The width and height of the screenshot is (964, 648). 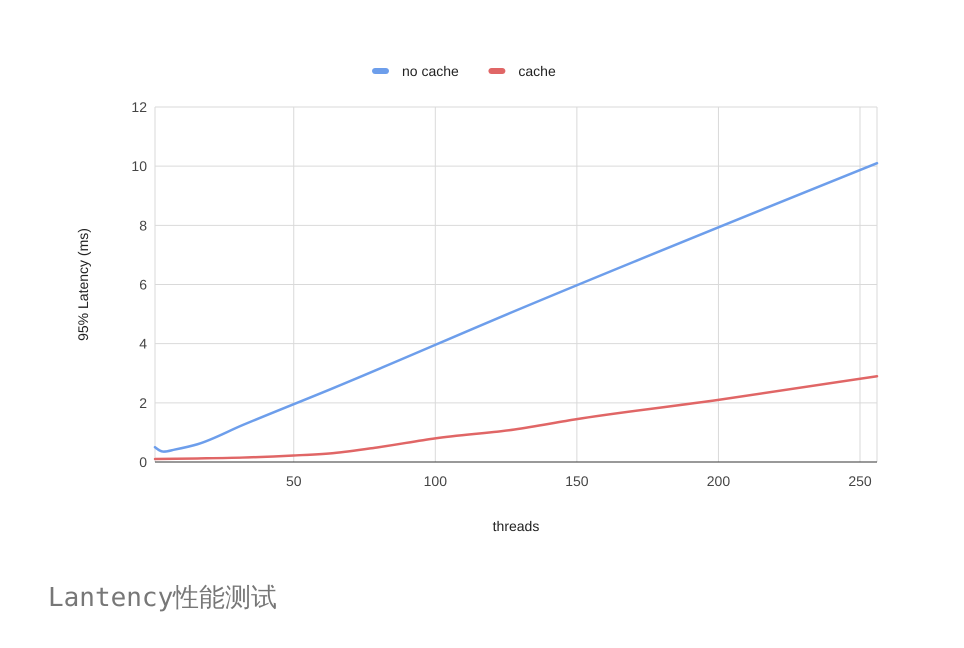 I want to click on x-tick-label: 100, so click(x=436, y=481).